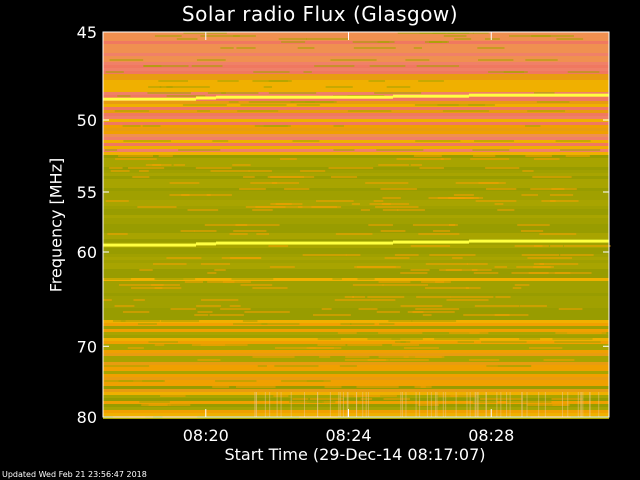  Describe the element at coordinates (56, 225) in the screenshot. I see `y-axis-label: Frequency [MHz]` at that location.